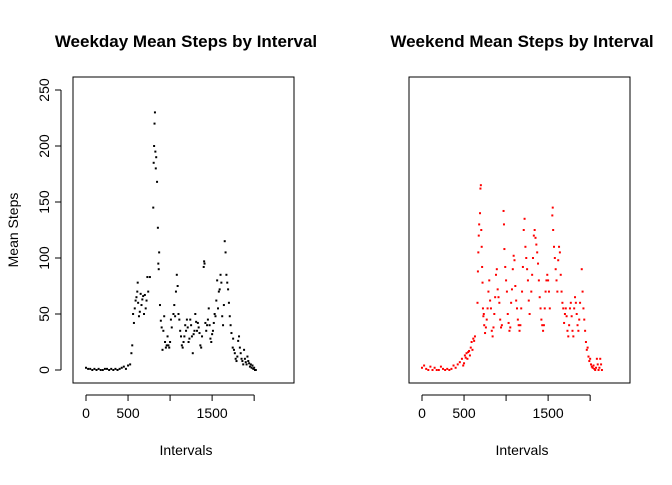 Image resolution: width=672 pixels, height=485 pixels. What do you see at coordinates (522, 450) in the screenshot?
I see `panel-2-x-axis-label: Intervals` at bounding box center [522, 450].